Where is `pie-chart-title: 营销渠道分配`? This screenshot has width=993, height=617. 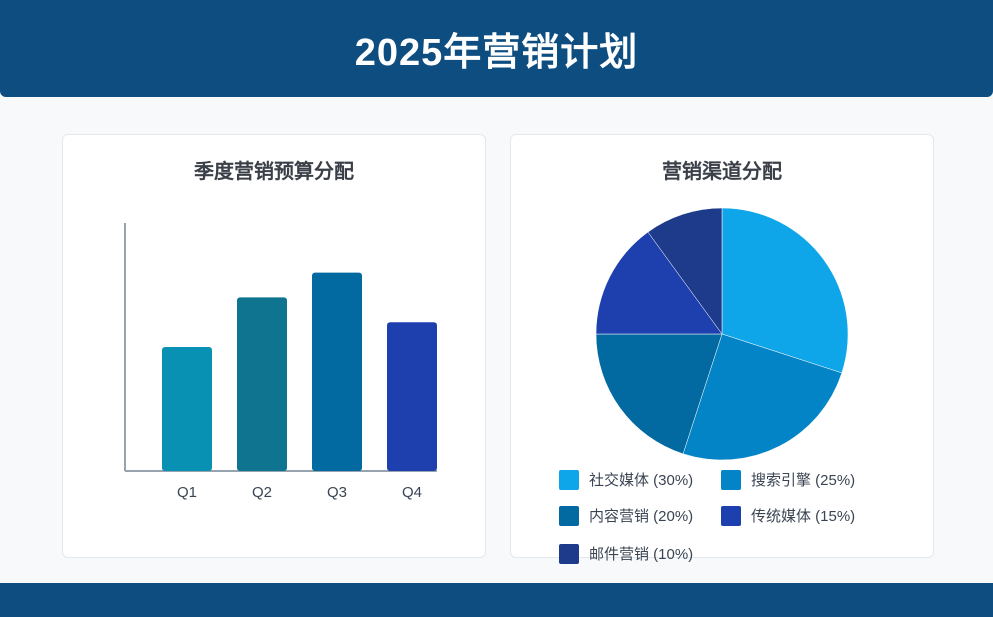
pie-chart-title: 营销渠道分配 is located at coordinates (722, 172).